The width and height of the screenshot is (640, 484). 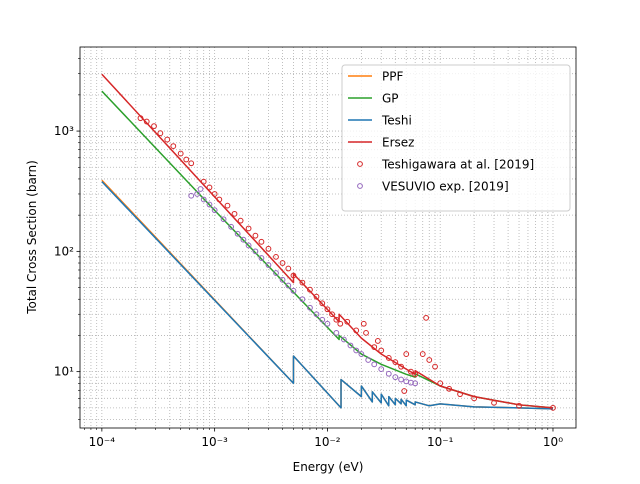 What do you see at coordinates (396, 121) in the screenshot?
I see `legend-label: Teshi` at bounding box center [396, 121].